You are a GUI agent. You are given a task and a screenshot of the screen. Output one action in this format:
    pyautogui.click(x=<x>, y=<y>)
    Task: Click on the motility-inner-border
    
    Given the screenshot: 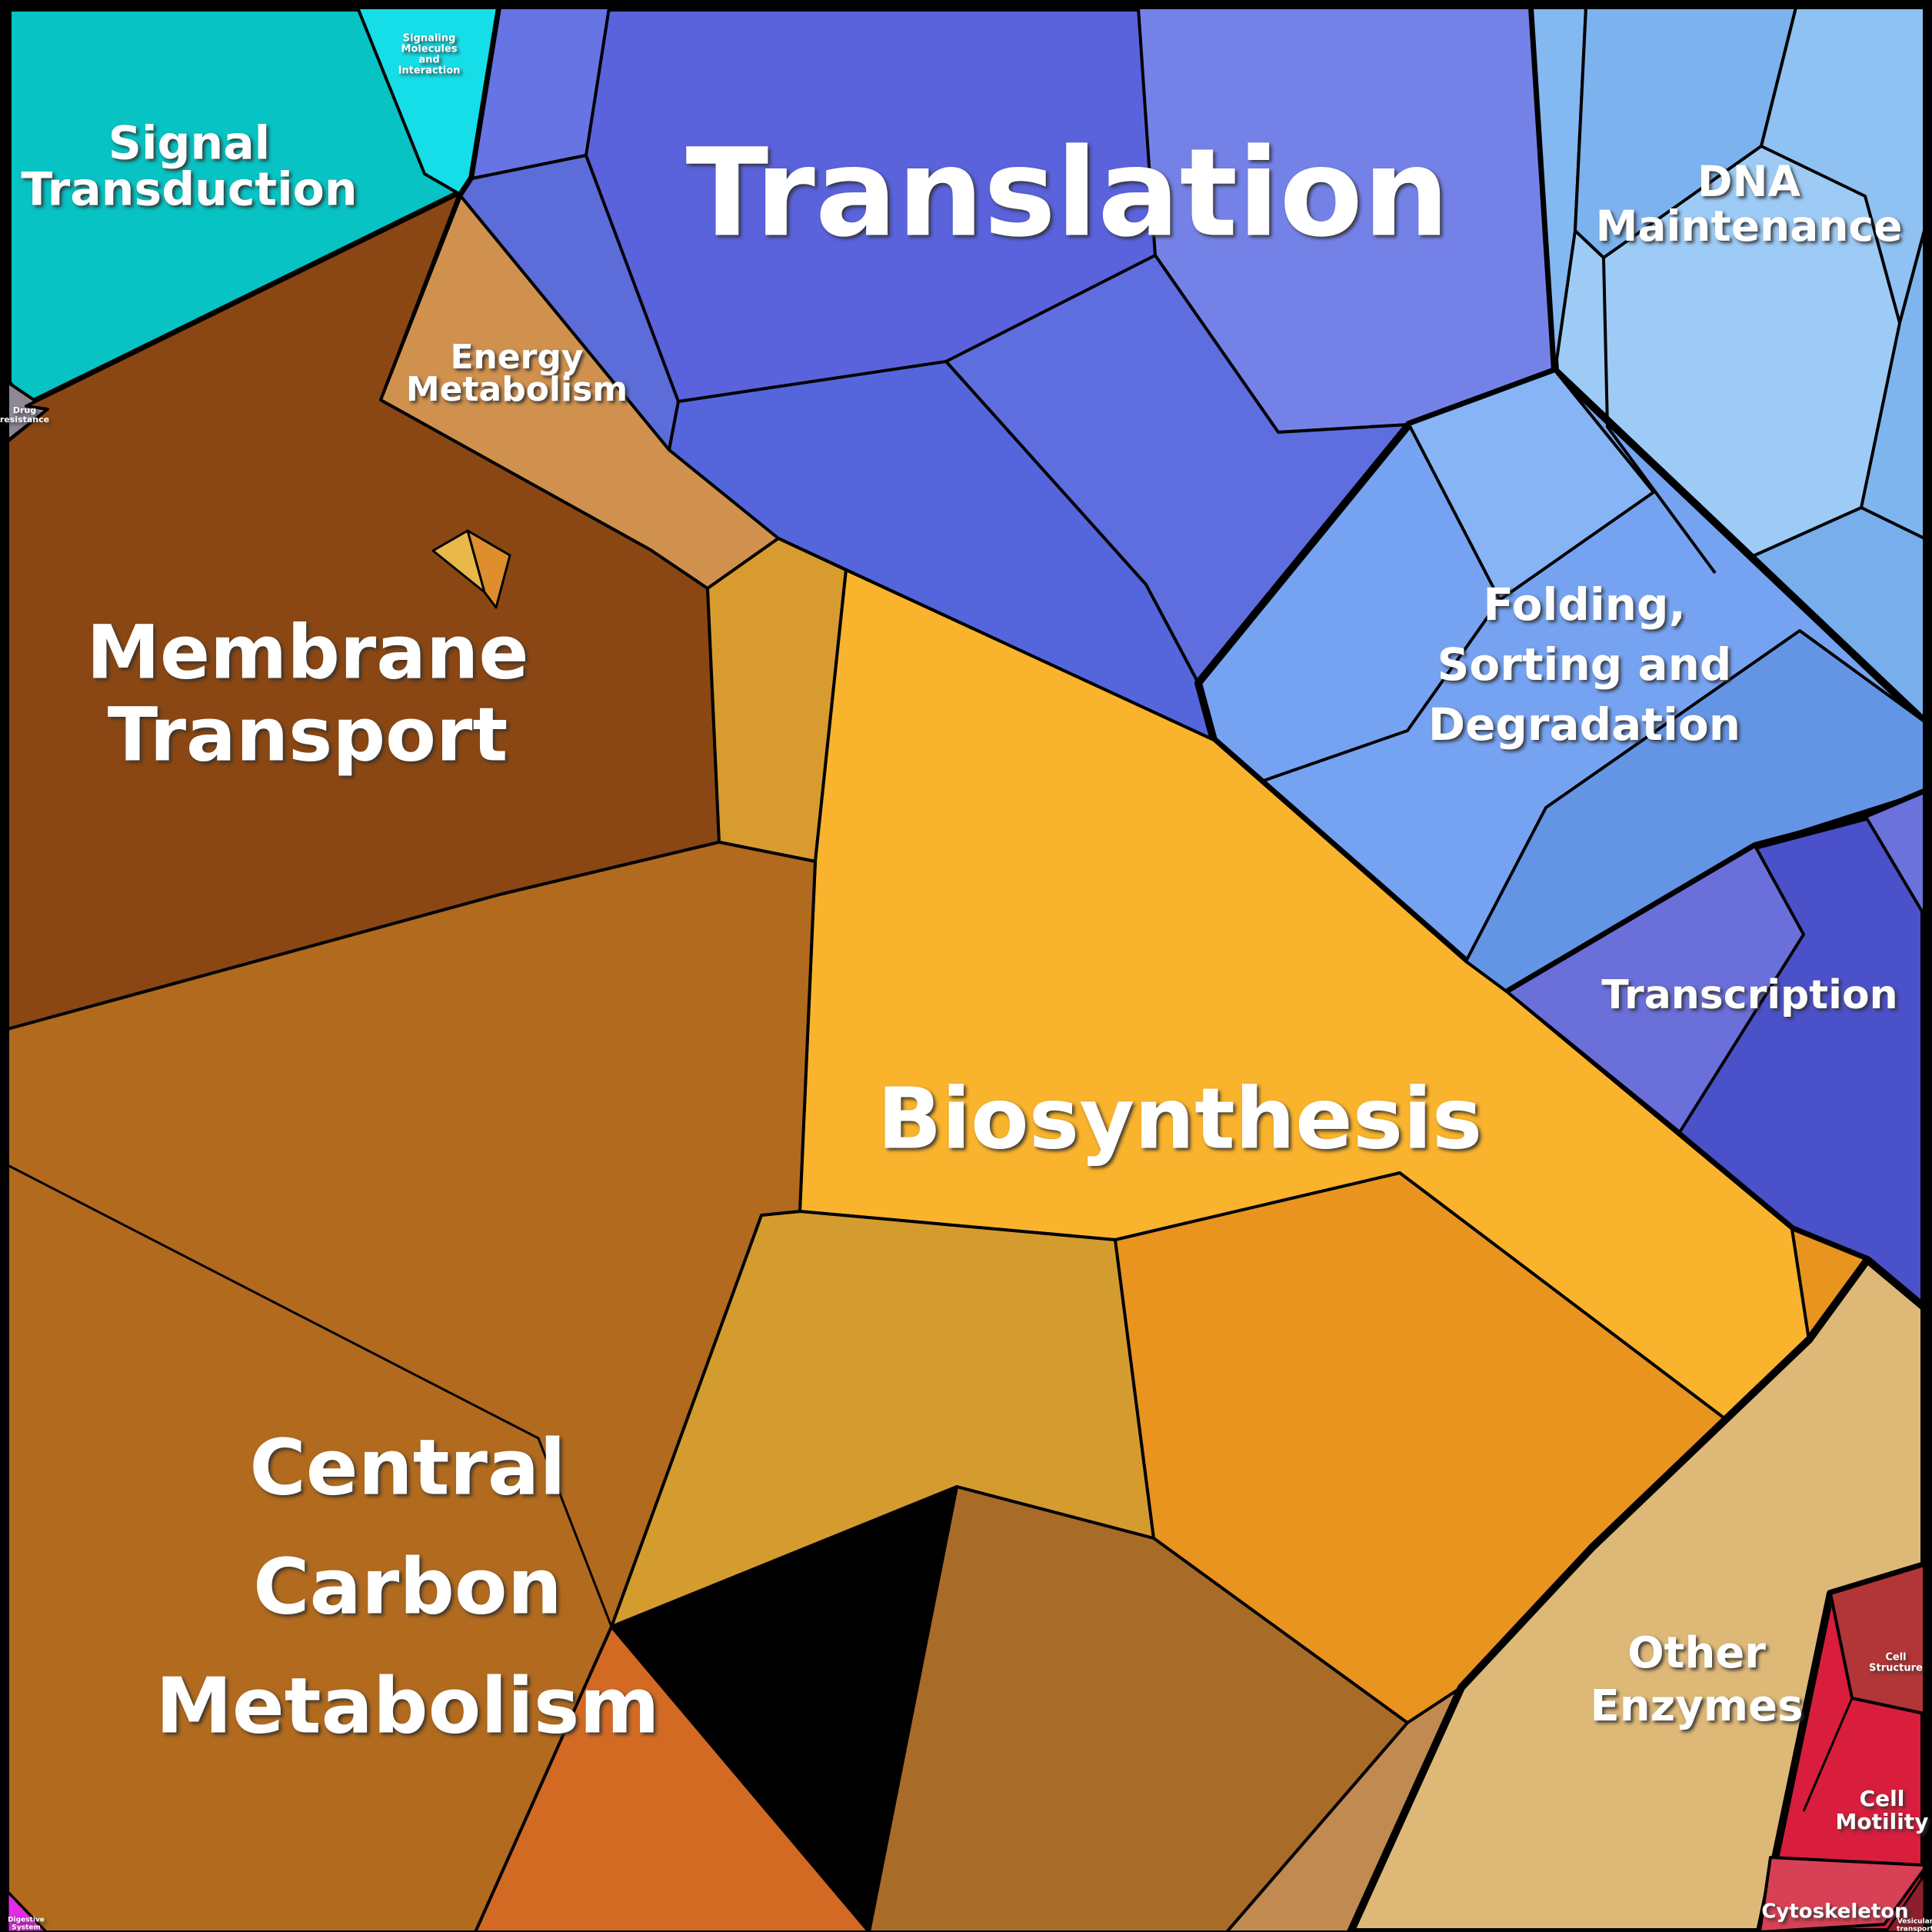 What is the action you would take?
    pyautogui.click(x=1828, y=1754)
    